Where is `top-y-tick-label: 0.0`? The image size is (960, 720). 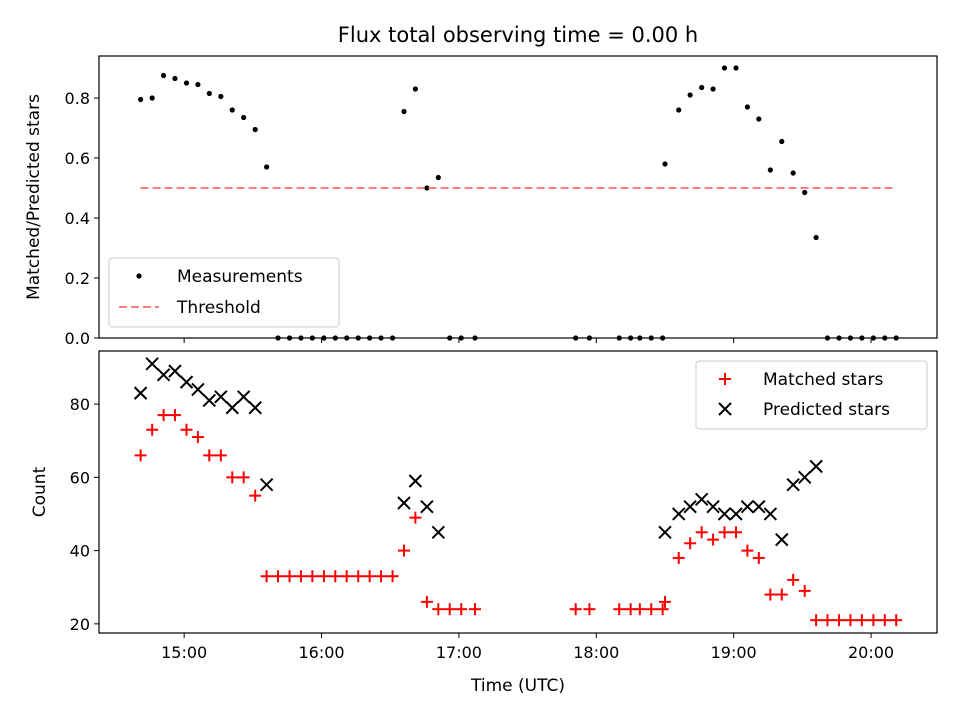
top-y-tick-label: 0.0 is located at coordinates (77, 338).